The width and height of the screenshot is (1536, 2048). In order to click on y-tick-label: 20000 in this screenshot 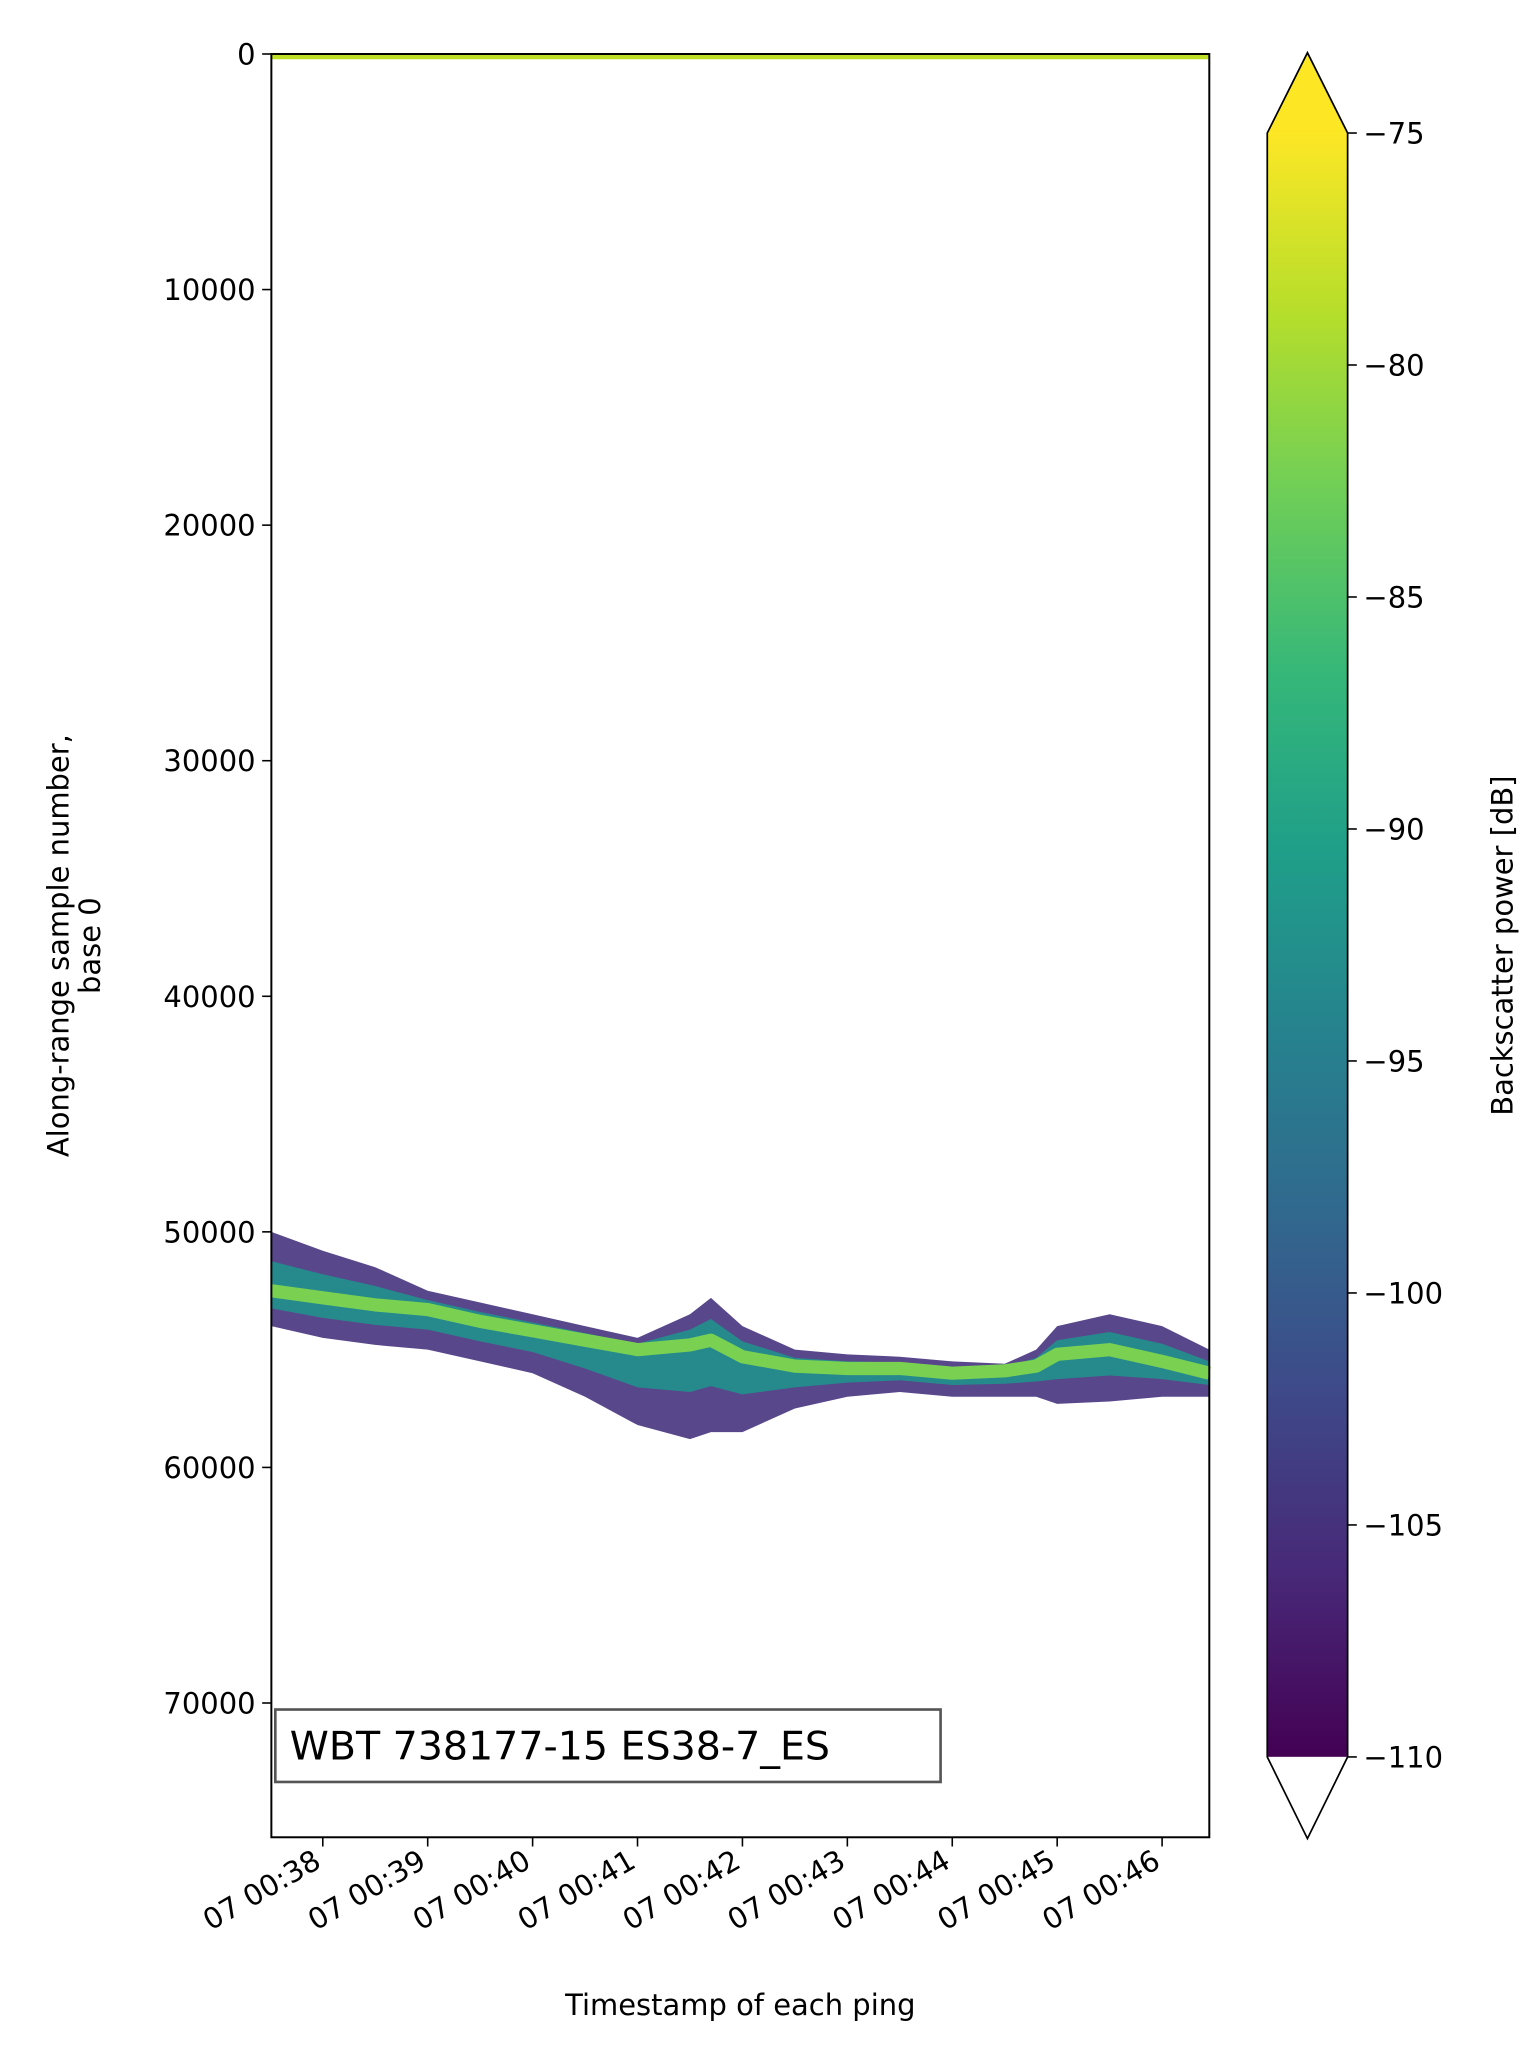, I will do `click(209, 526)`.